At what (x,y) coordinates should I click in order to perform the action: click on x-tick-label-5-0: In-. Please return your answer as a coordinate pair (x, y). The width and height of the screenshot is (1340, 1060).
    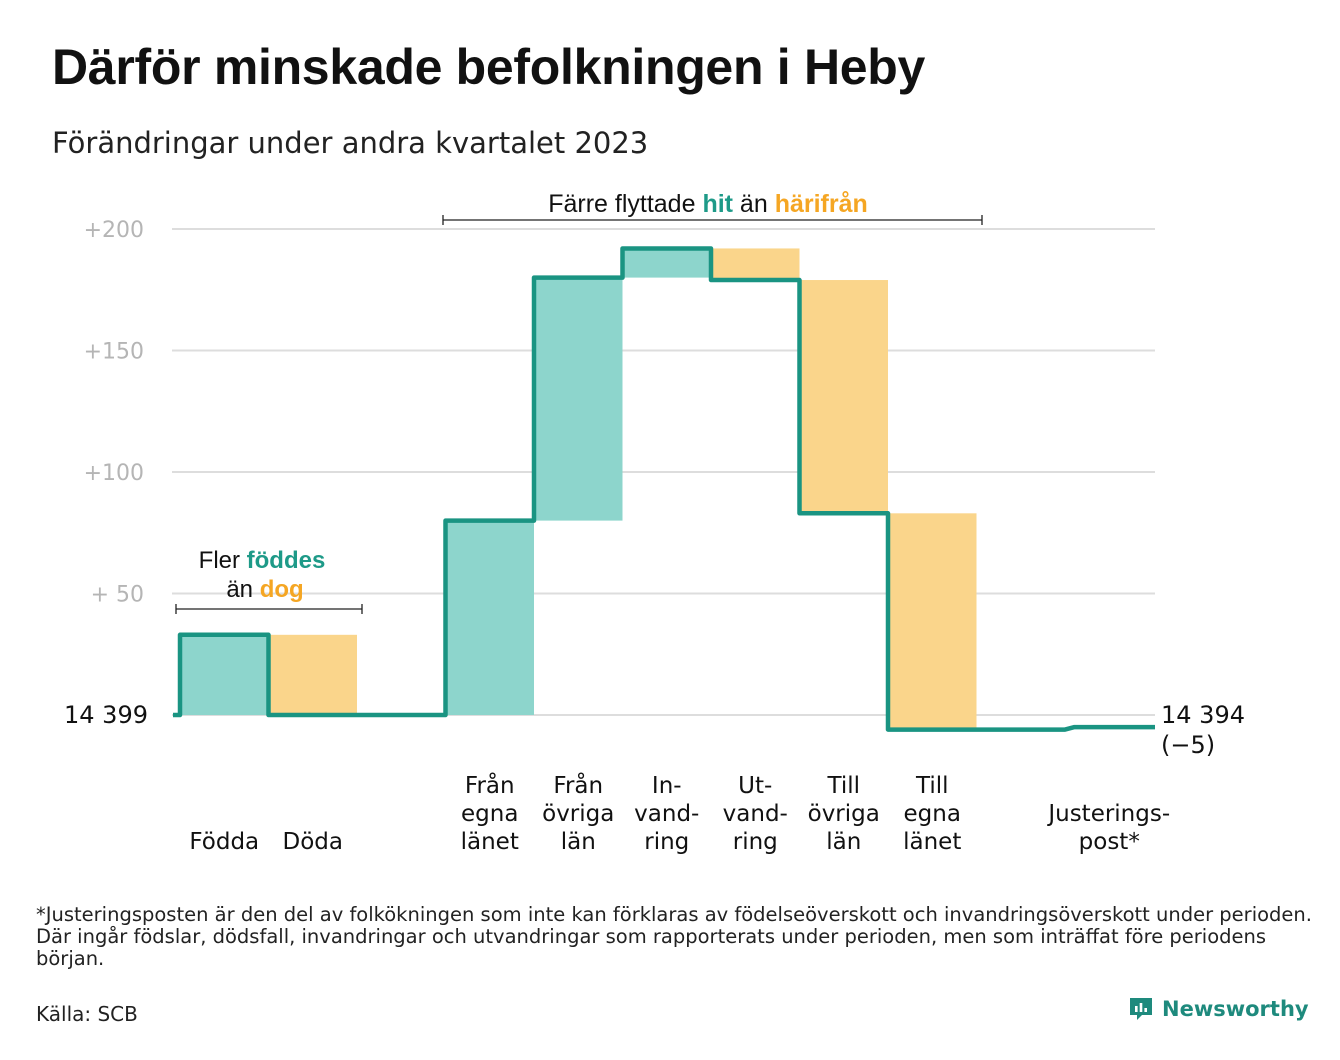
    Looking at the image, I should click on (667, 786).